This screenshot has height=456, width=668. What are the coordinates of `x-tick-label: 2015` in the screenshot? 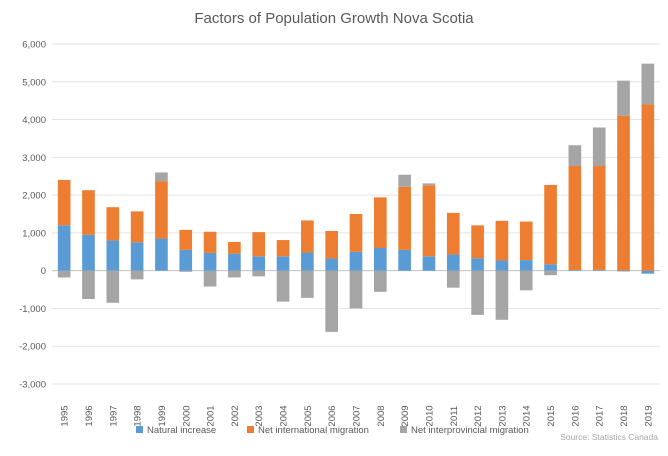 It's located at (551, 415).